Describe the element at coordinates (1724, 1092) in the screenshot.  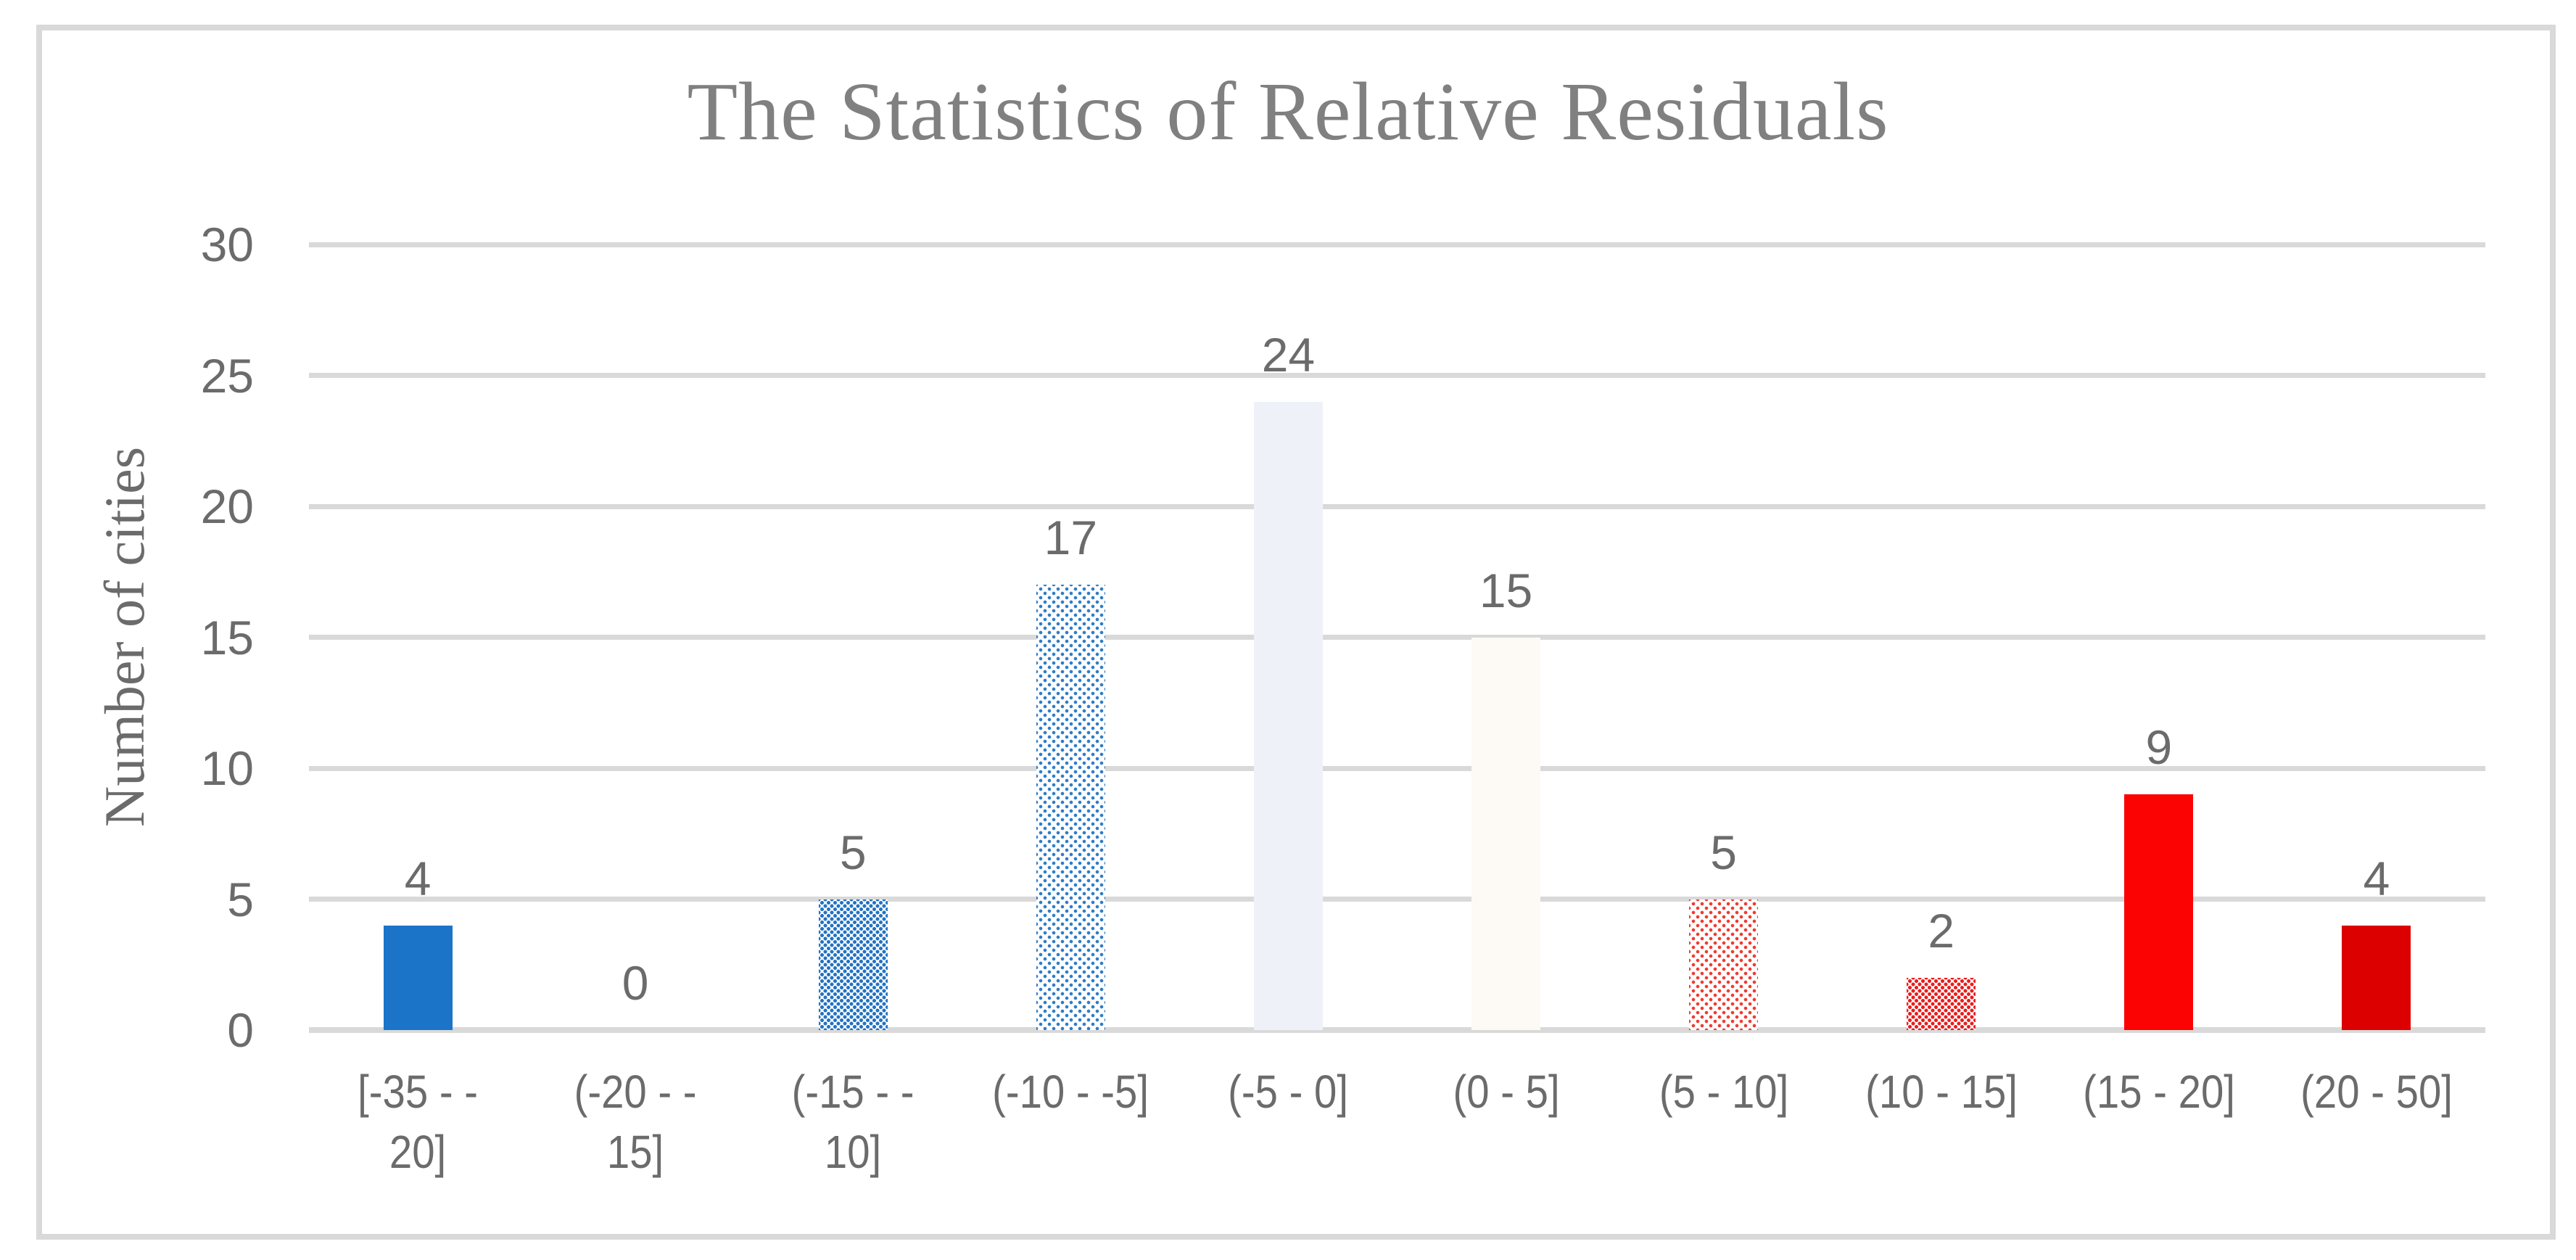
I see `x-axis-category-label: (5 - 10]` at that location.